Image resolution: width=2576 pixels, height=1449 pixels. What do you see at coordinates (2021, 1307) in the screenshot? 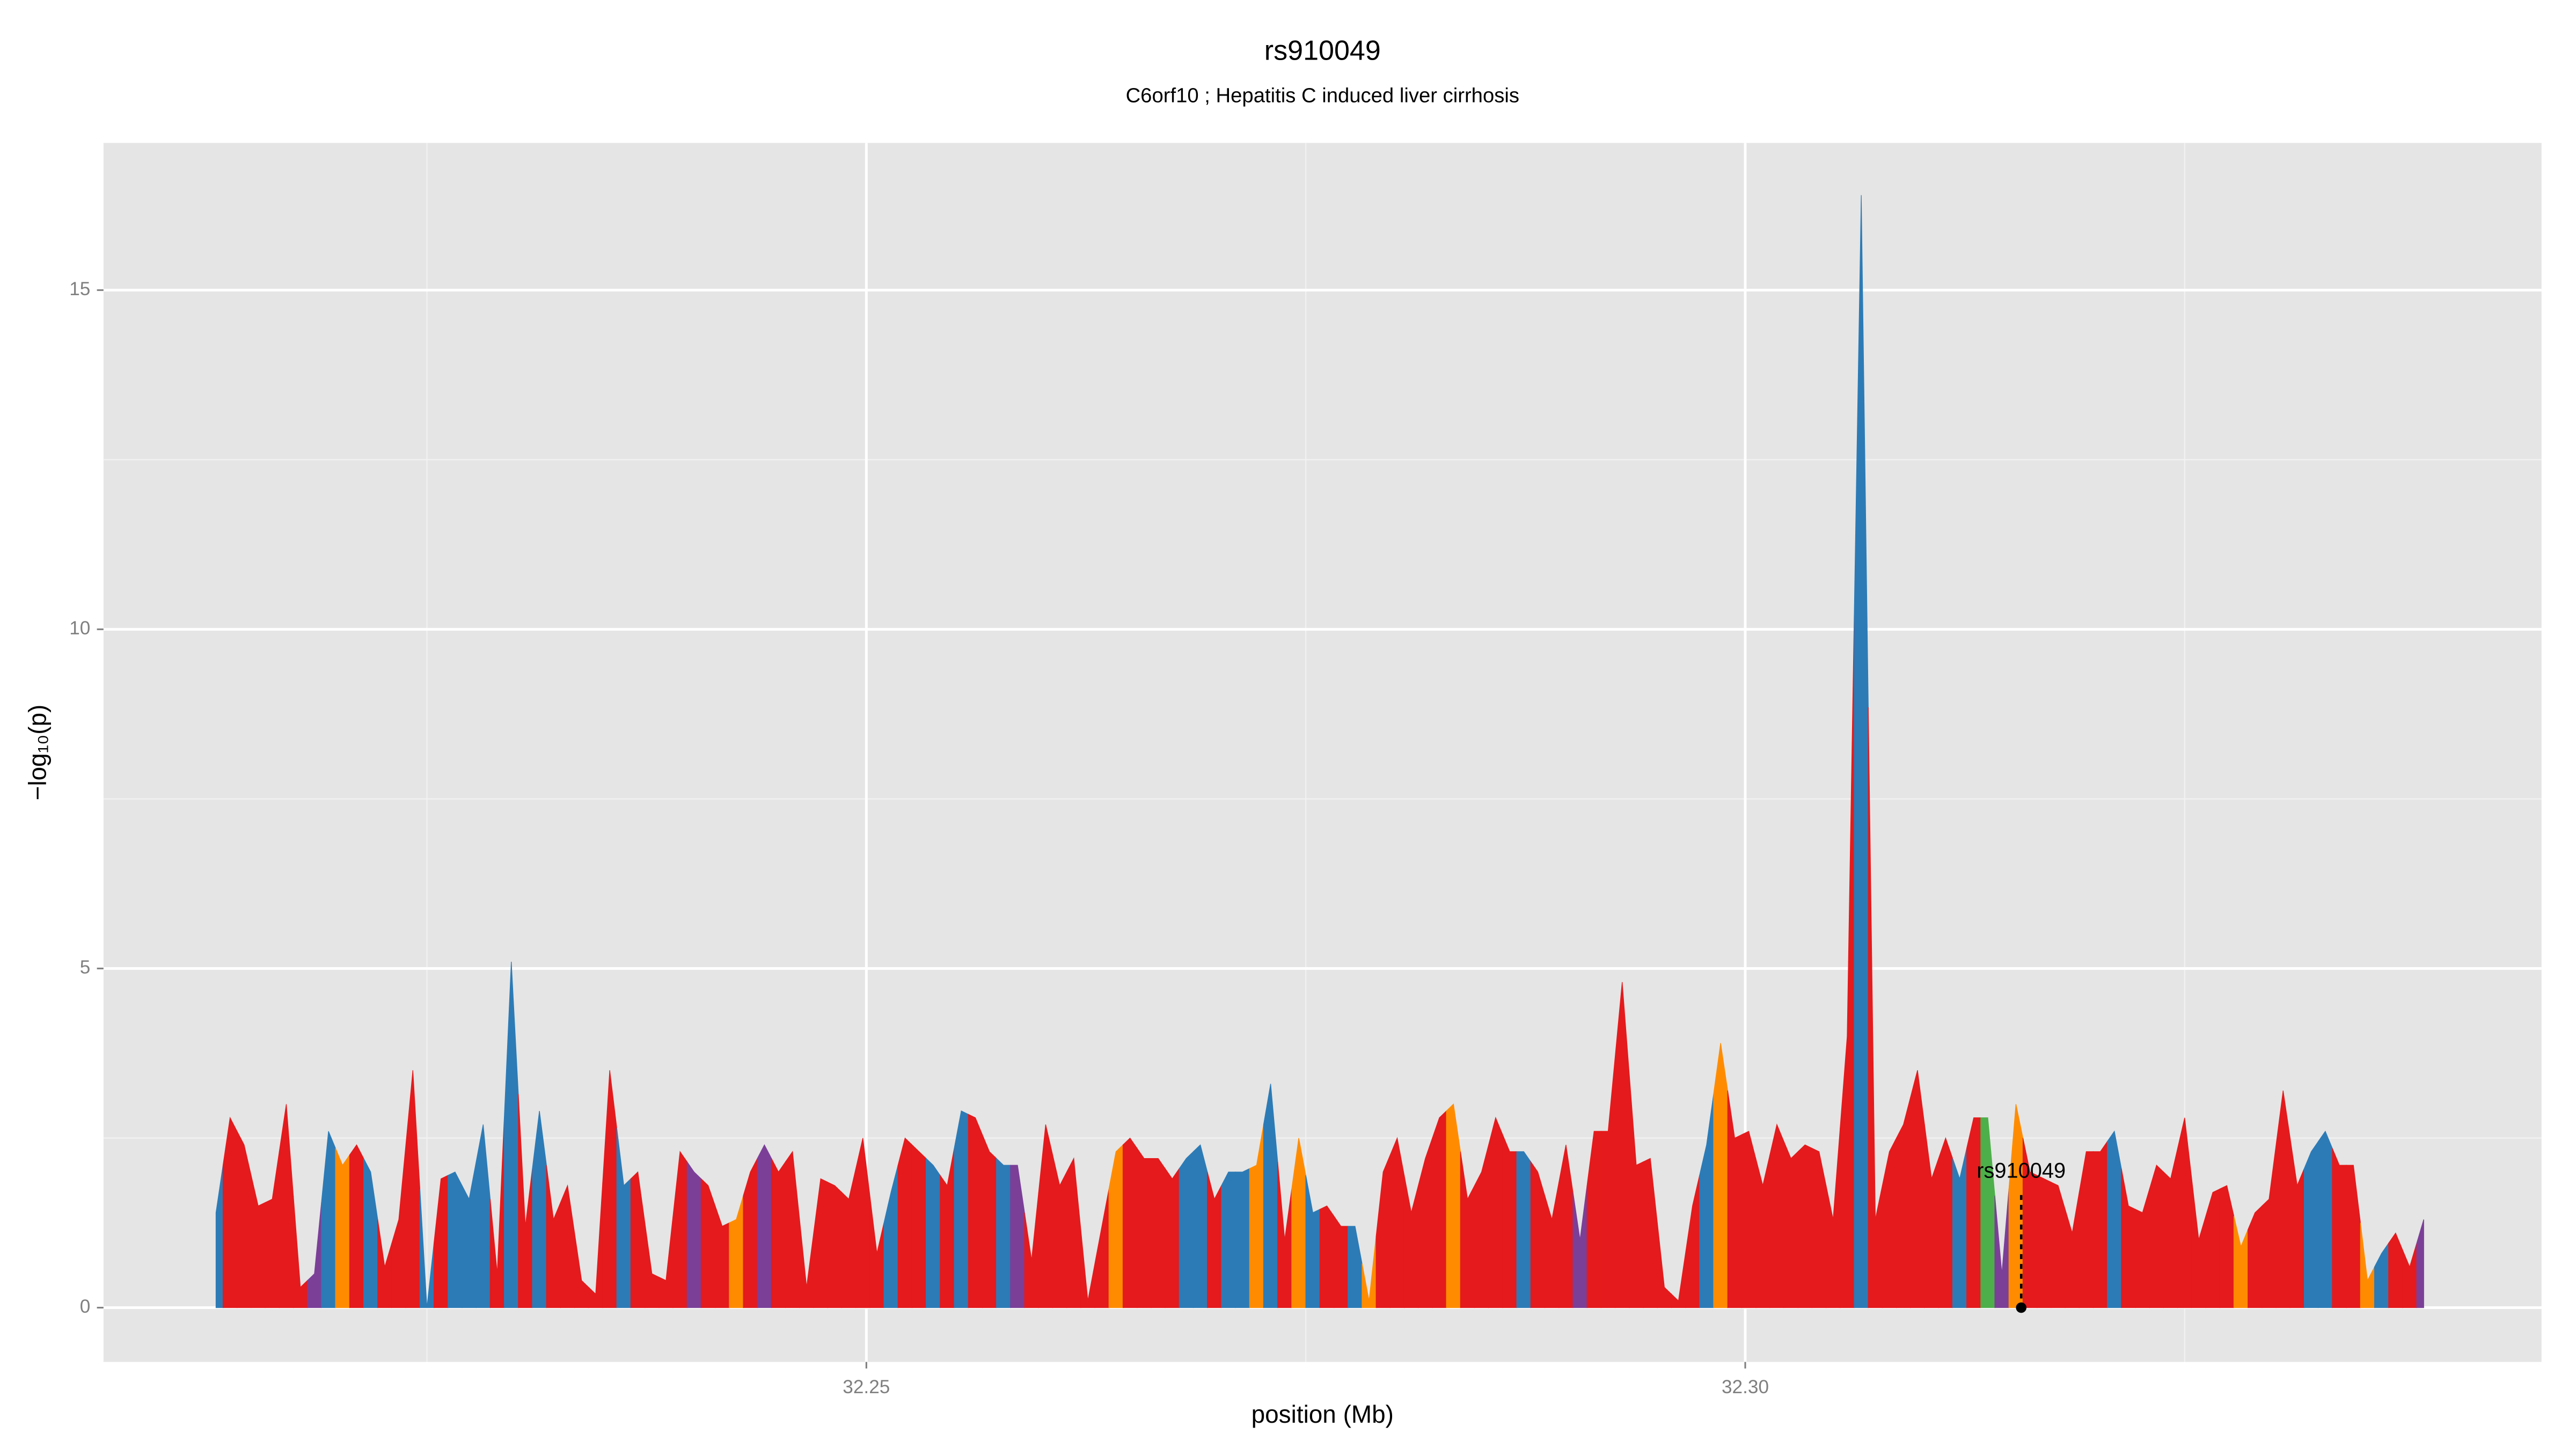
I see `annotation-point` at bounding box center [2021, 1307].